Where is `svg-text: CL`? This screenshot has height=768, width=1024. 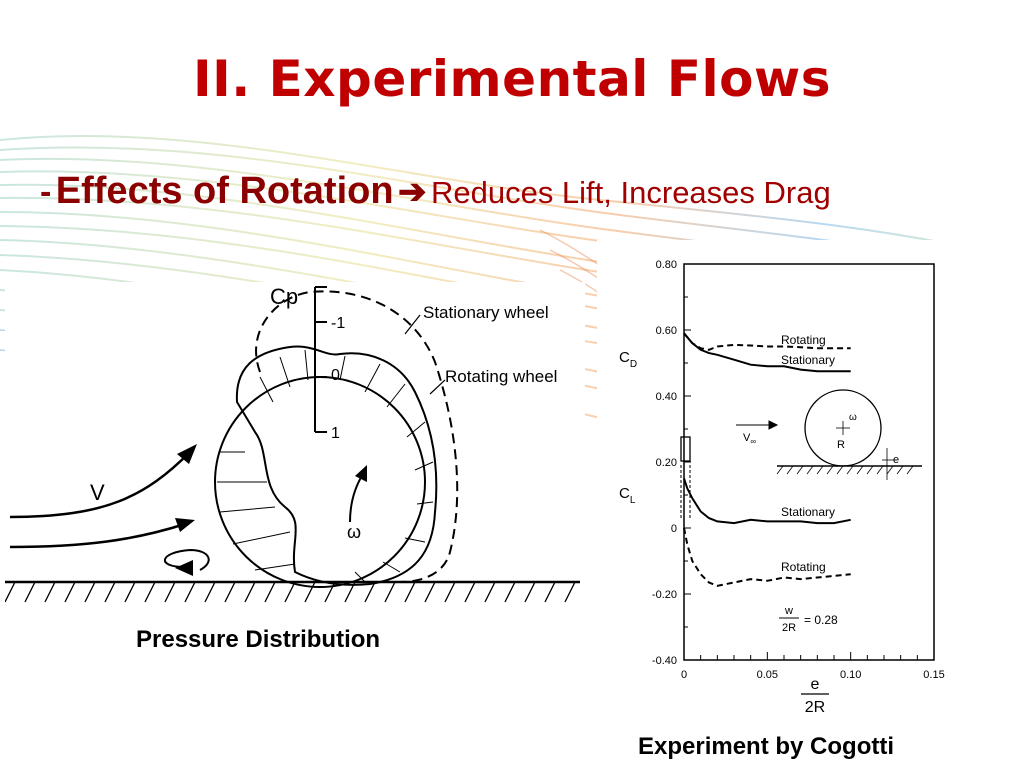 svg-text: CL is located at coordinates (627, 495).